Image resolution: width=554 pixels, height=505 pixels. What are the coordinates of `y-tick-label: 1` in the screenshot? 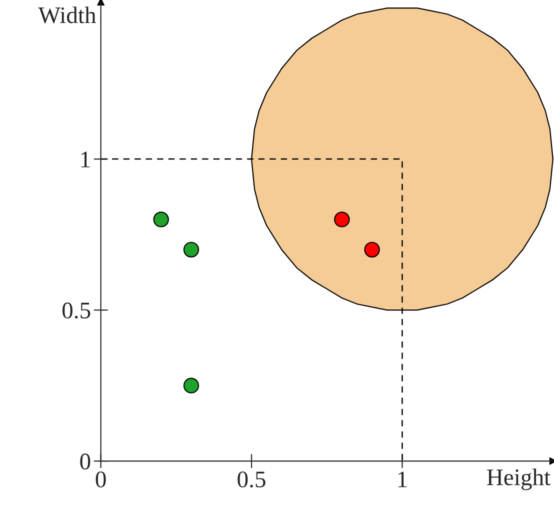 It's located at (85, 160).